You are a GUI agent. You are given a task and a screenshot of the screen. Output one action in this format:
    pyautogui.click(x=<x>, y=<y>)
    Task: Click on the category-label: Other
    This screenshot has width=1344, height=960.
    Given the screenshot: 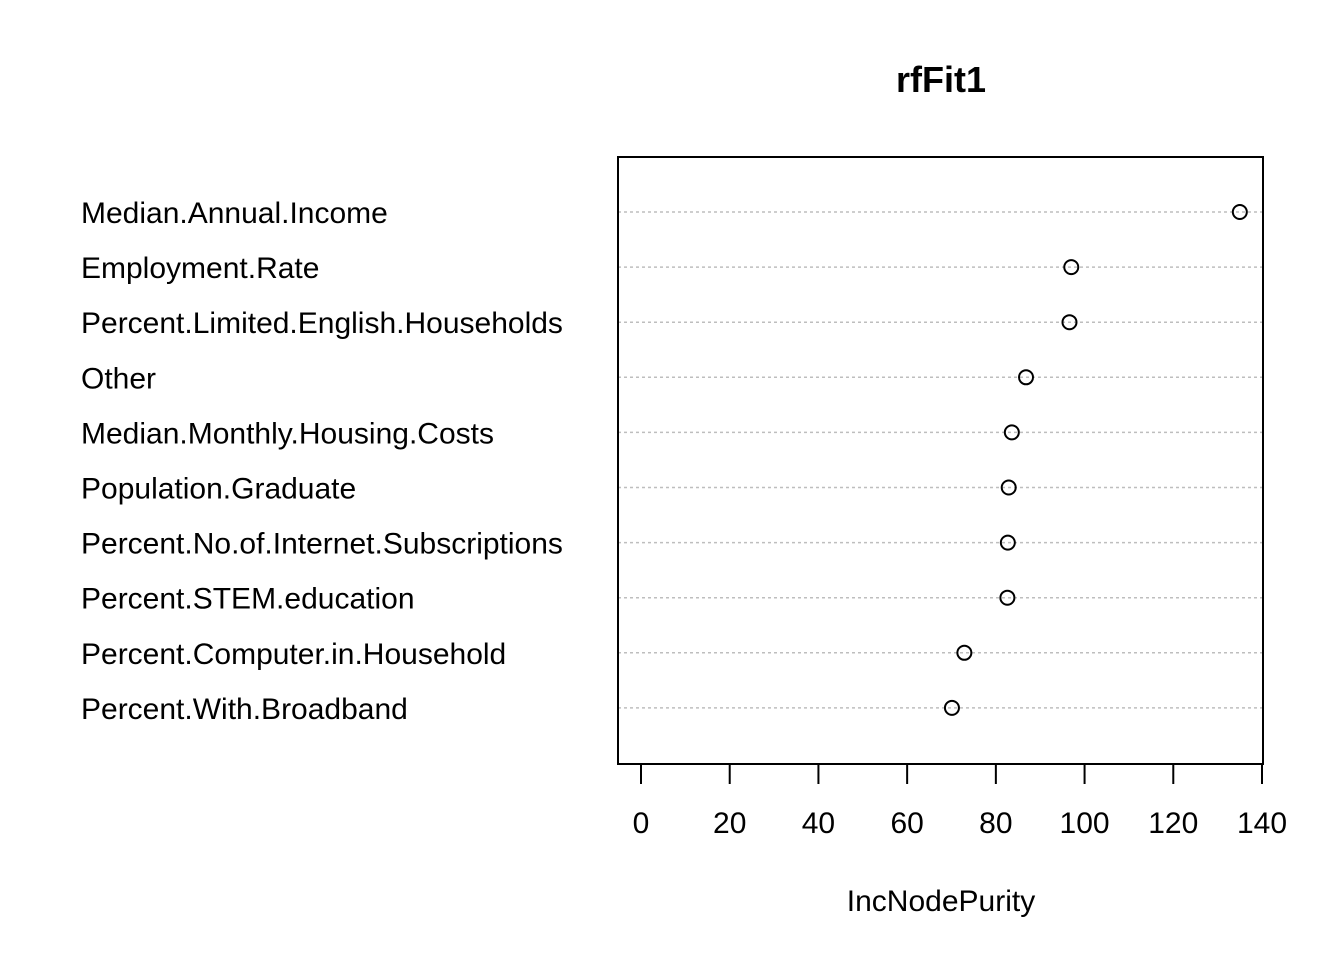 What is the action you would take?
    pyautogui.click(x=118, y=378)
    